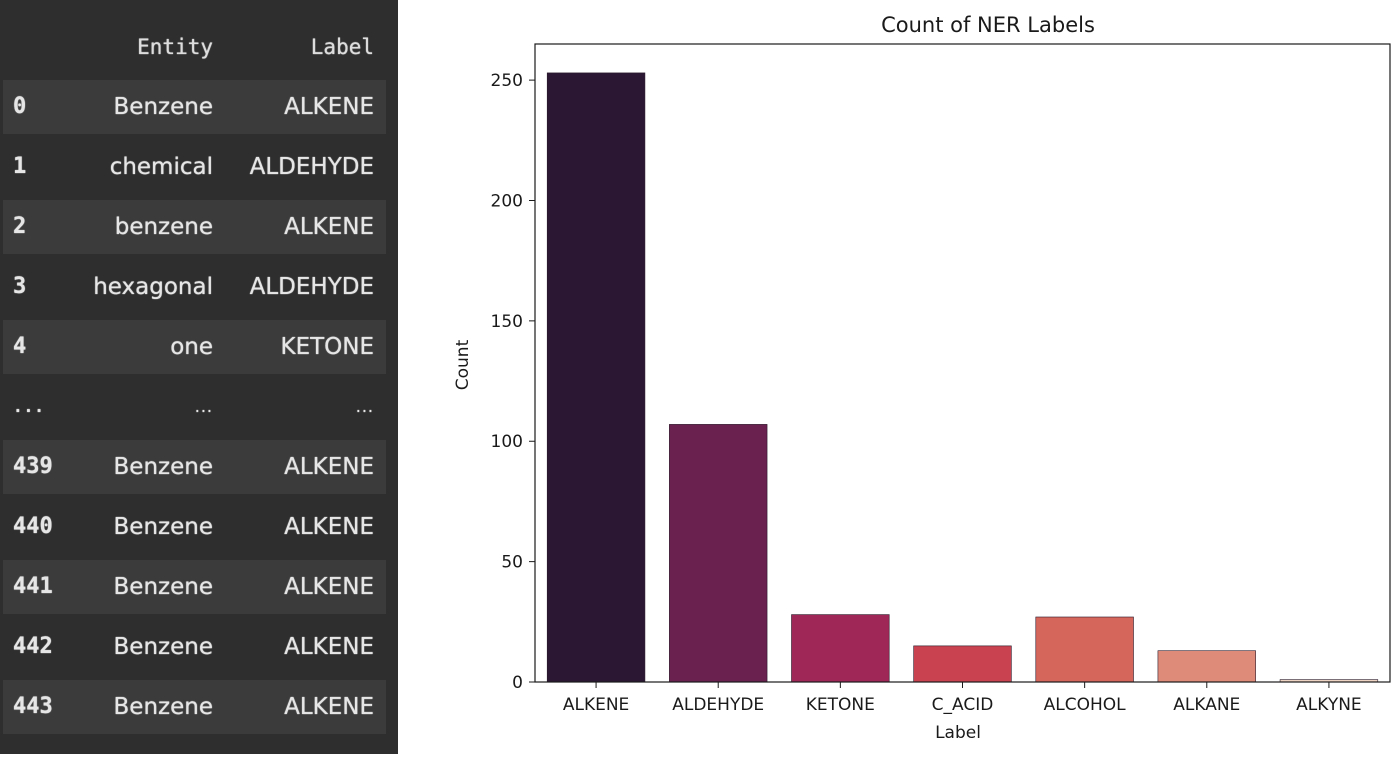  What do you see at coordinates (20, 226) in the screenshot?
I see `row-index: 2` at bounding box center [20, 226].